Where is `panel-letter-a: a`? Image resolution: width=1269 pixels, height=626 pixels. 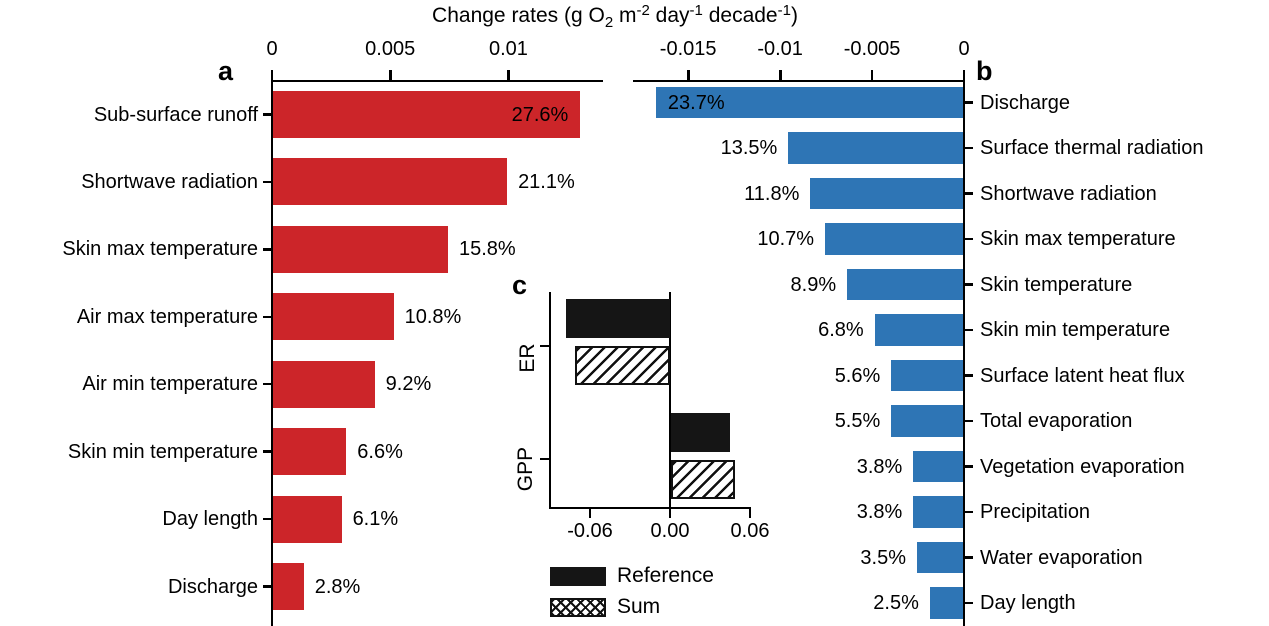
panel-letter-a: a is located at coordinates (226, 71).